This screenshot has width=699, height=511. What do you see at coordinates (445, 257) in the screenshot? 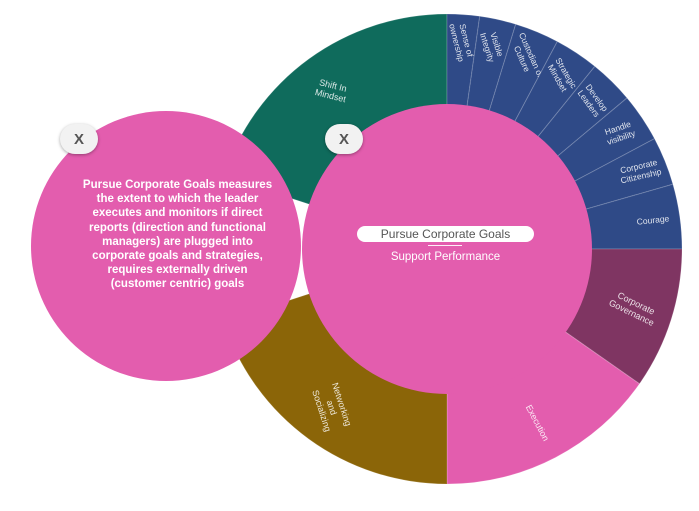
I see `center-subtitle: Support Performance` at bounding box center [445, 257].